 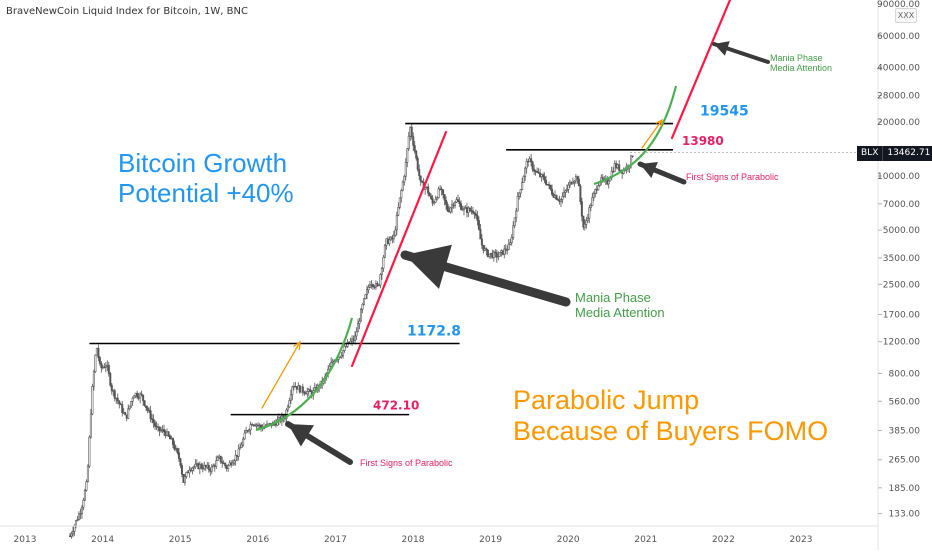 I want to click on x-tick-label: 2016, so click(x=257, y=540).